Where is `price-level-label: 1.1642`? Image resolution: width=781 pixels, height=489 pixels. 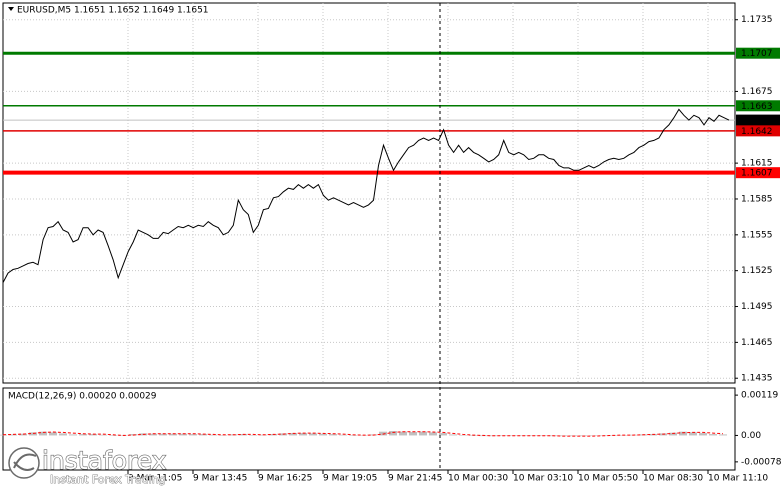
price-level-label: 1.1642 is located at coordinates (757, 132).